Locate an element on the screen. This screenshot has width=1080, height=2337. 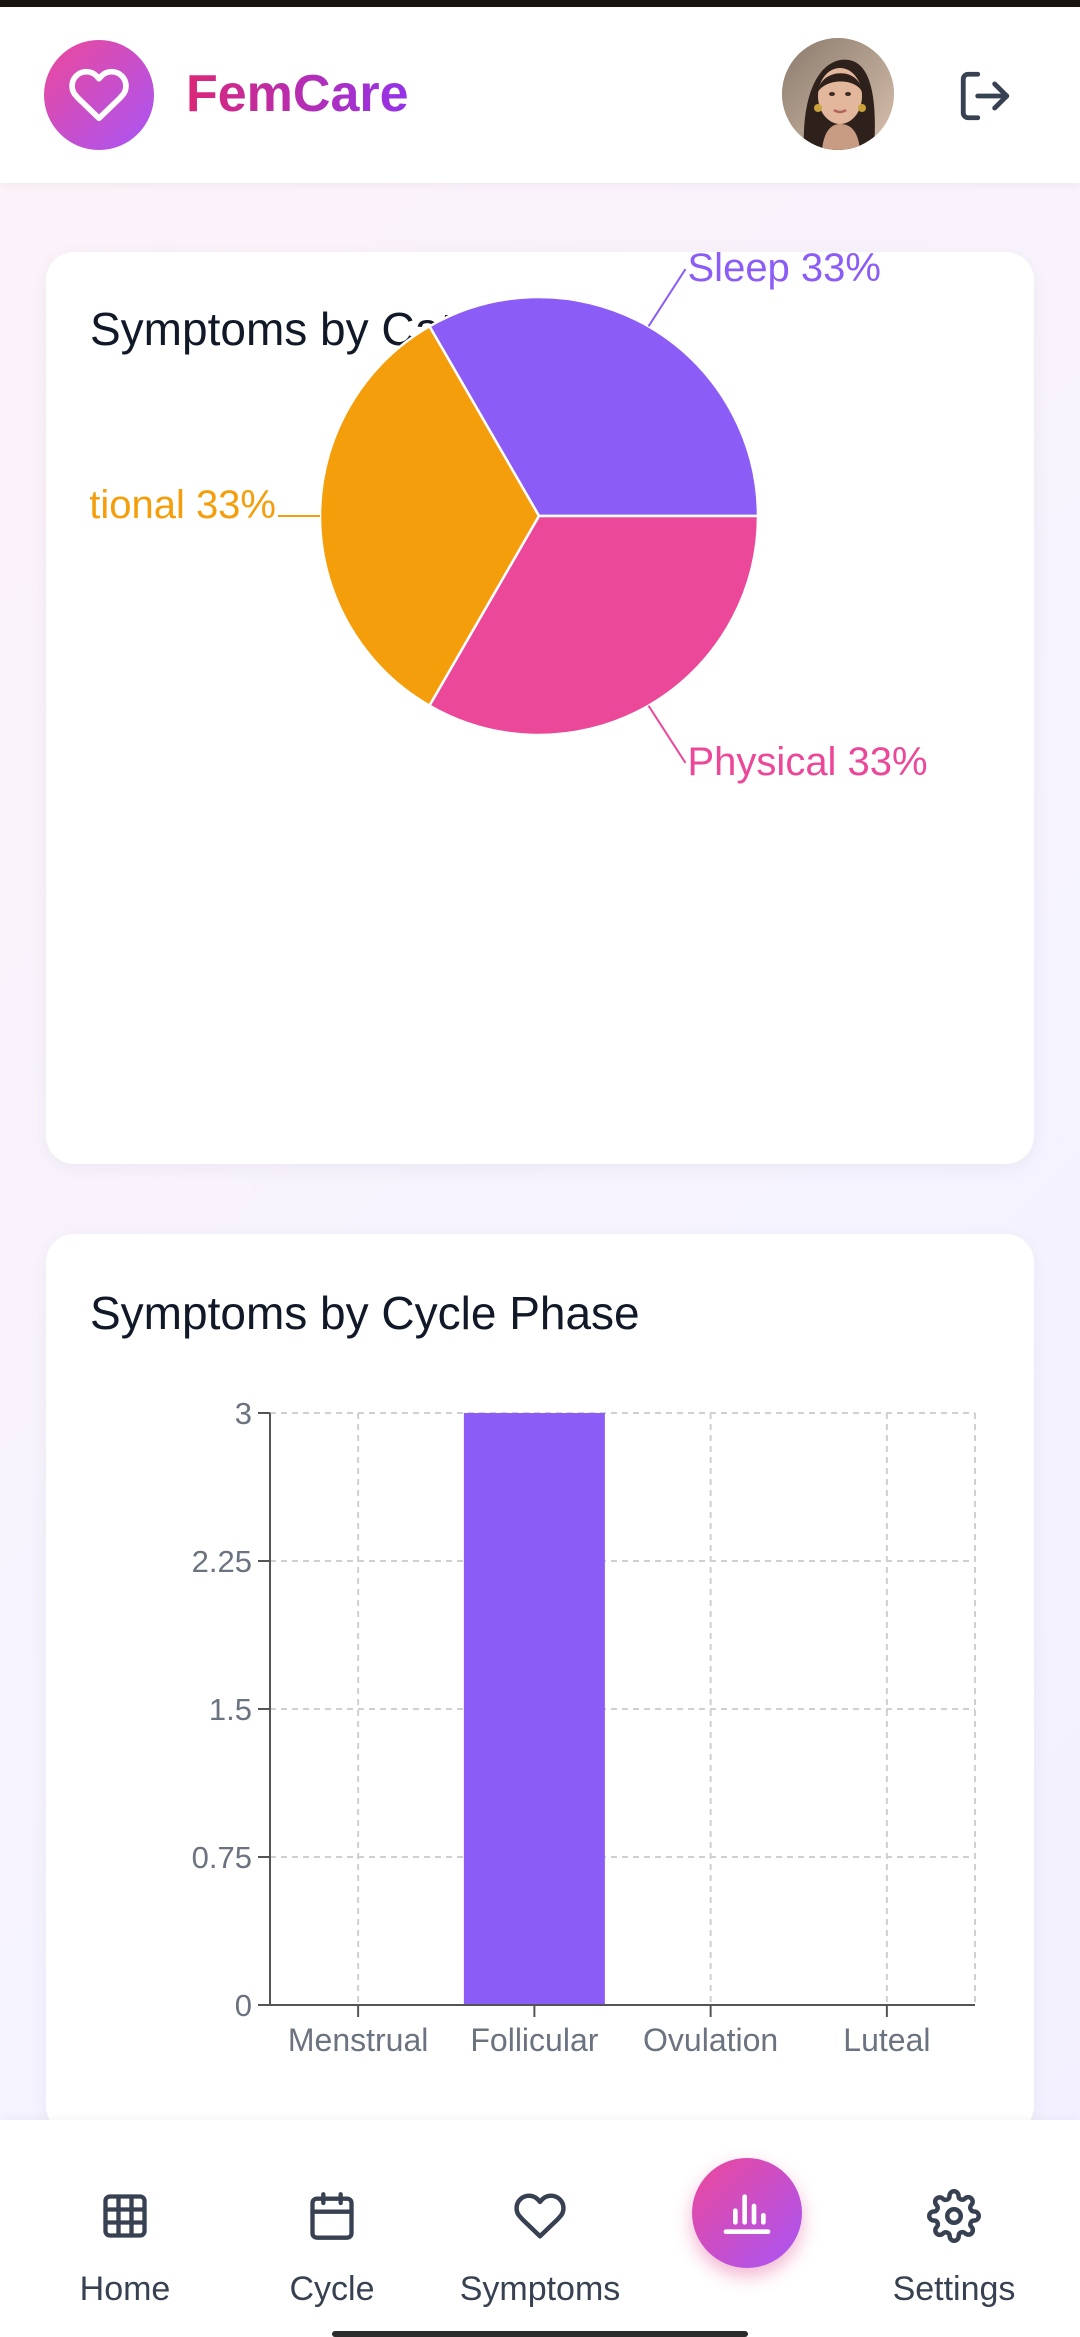
pie-slice-label: Emotional 33% is located at coordinates (161, 505).